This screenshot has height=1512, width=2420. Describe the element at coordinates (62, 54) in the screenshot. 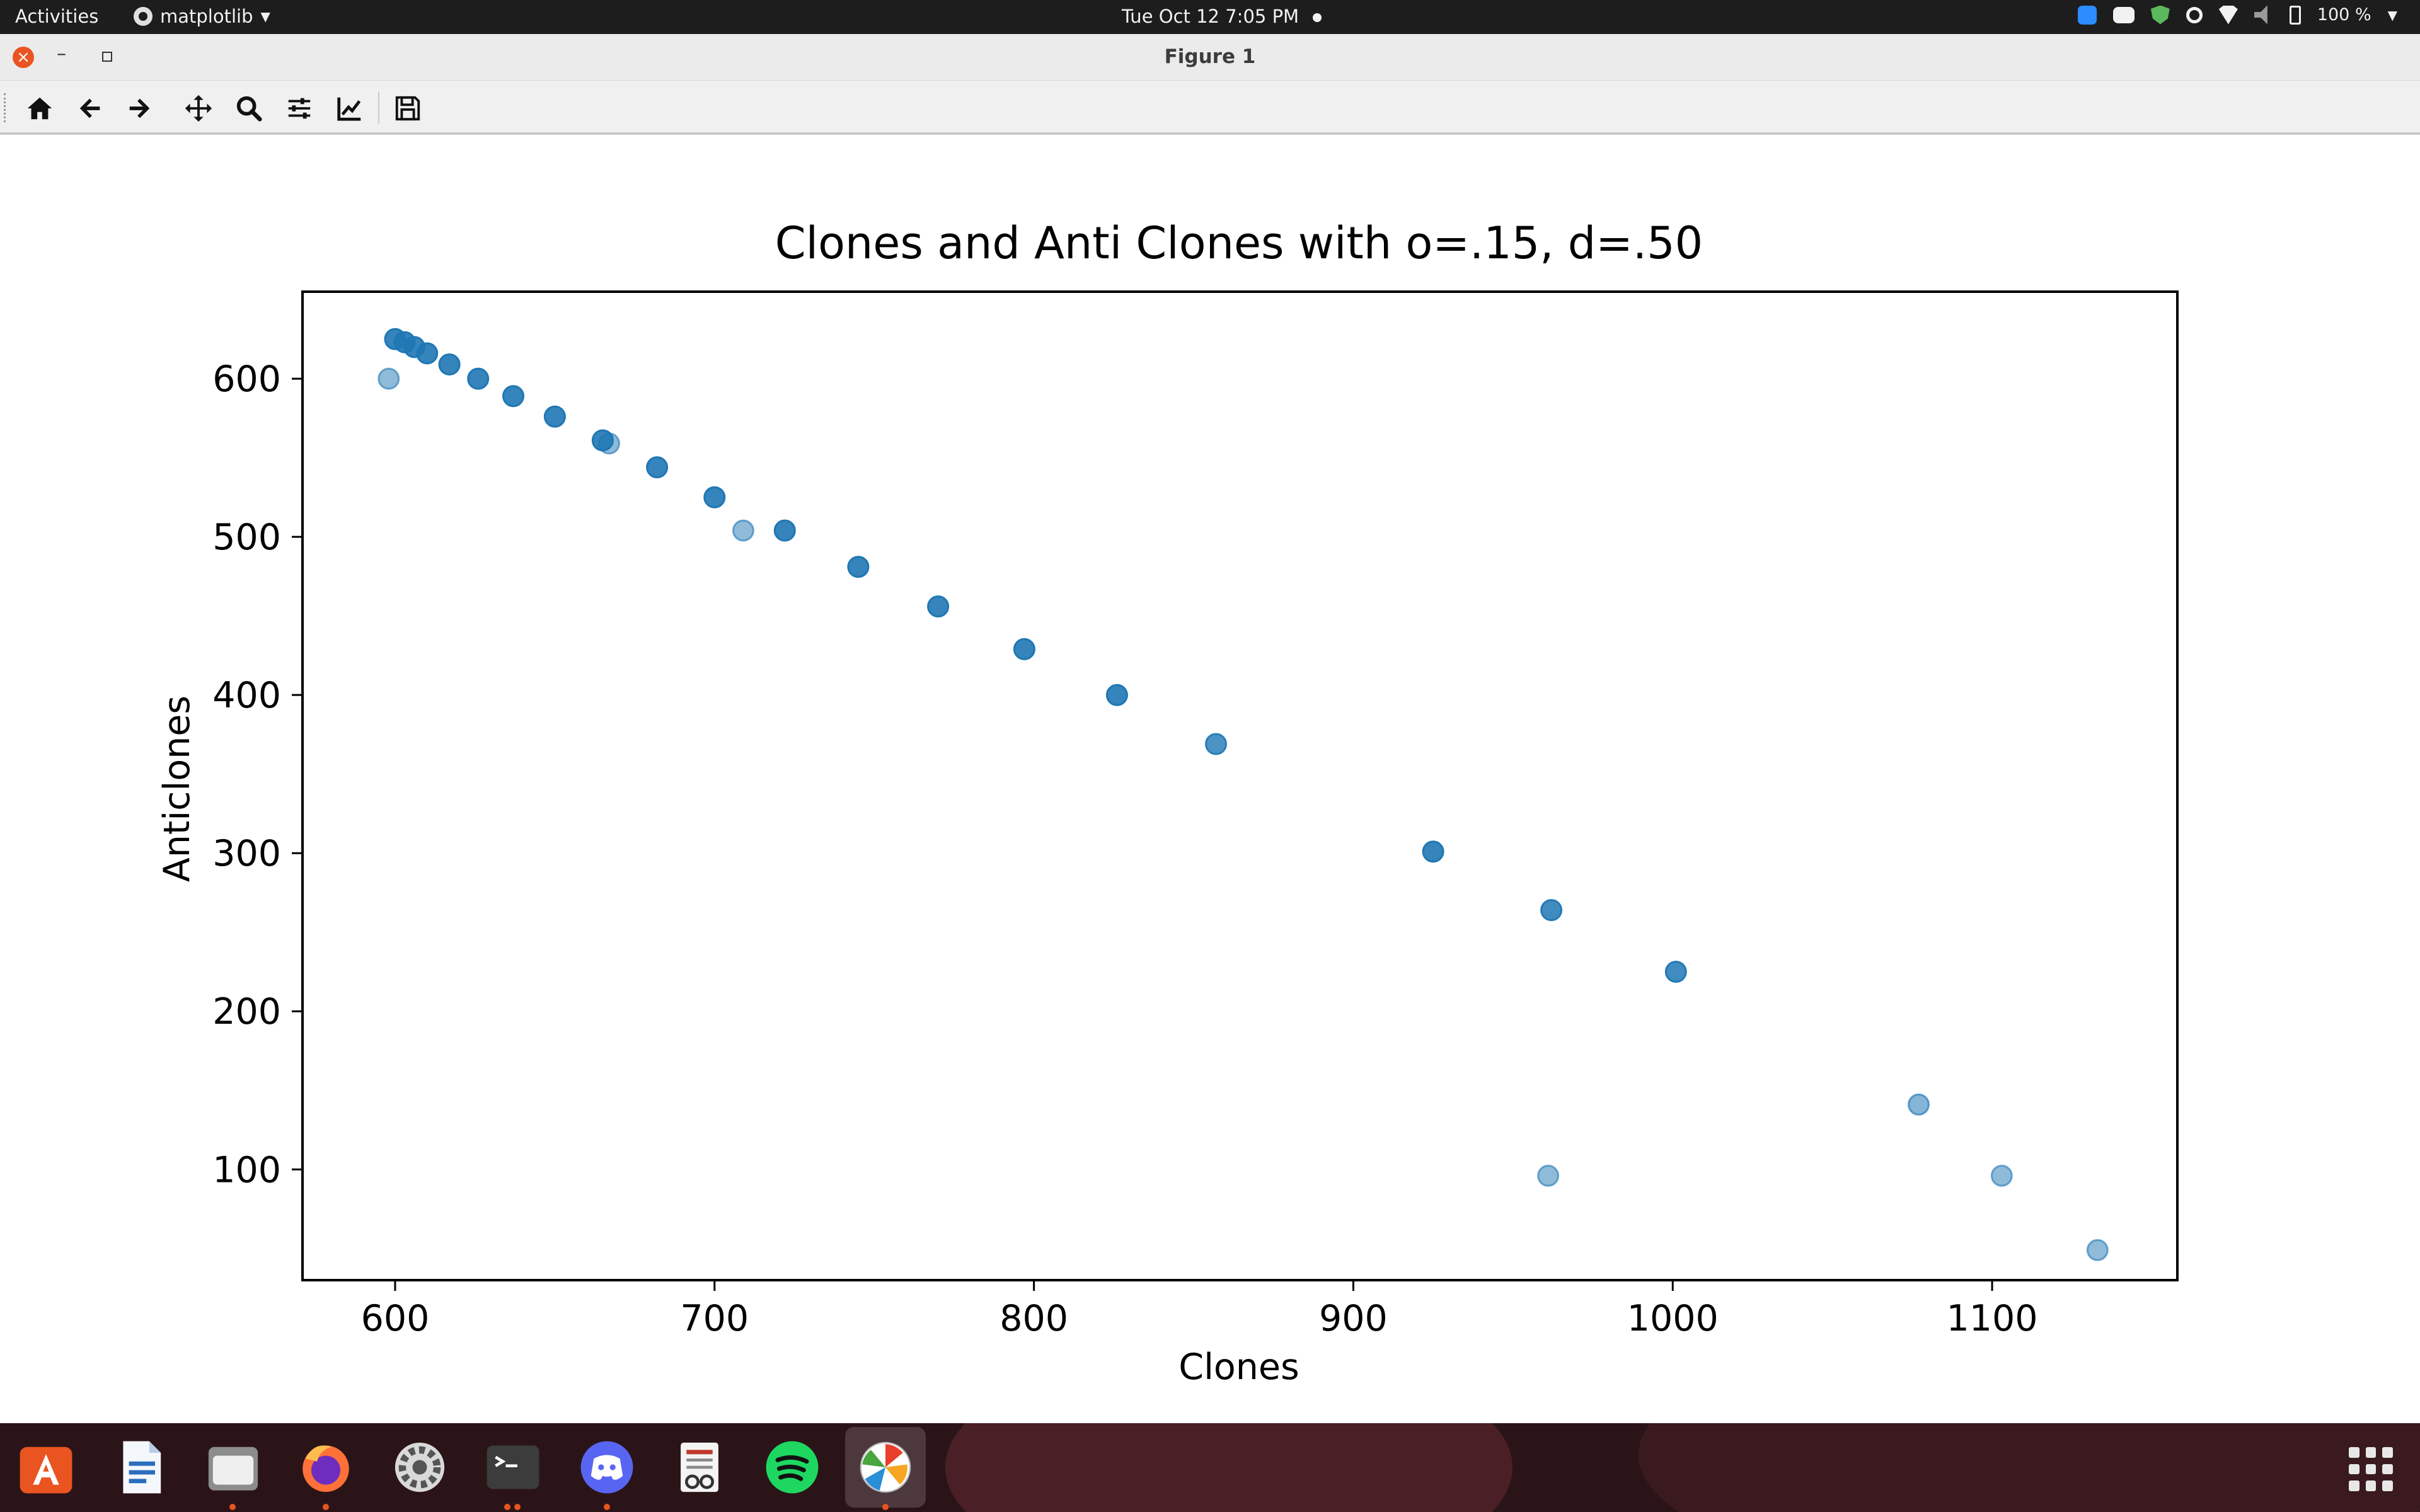

I see `minimize-icon: –` at that location.